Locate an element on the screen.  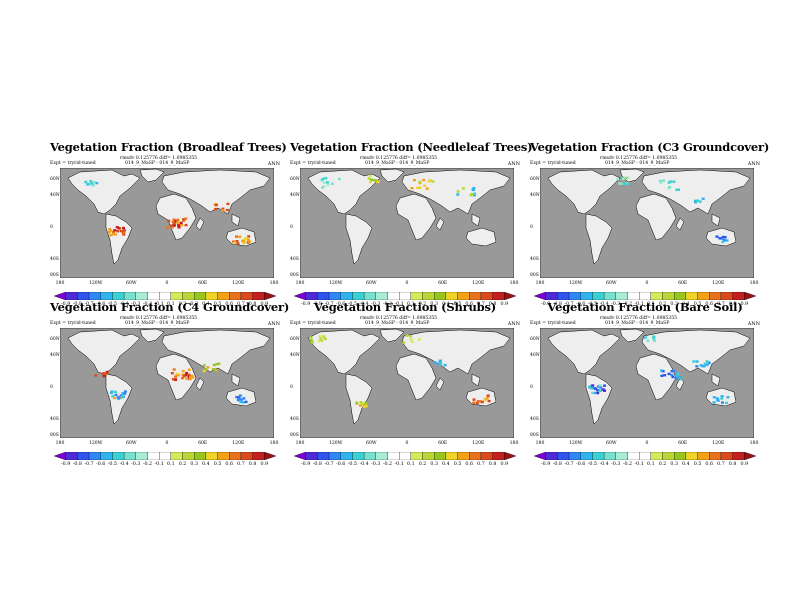
colorbar-tick-label: 0.7 is located at coordinates (481, 464).